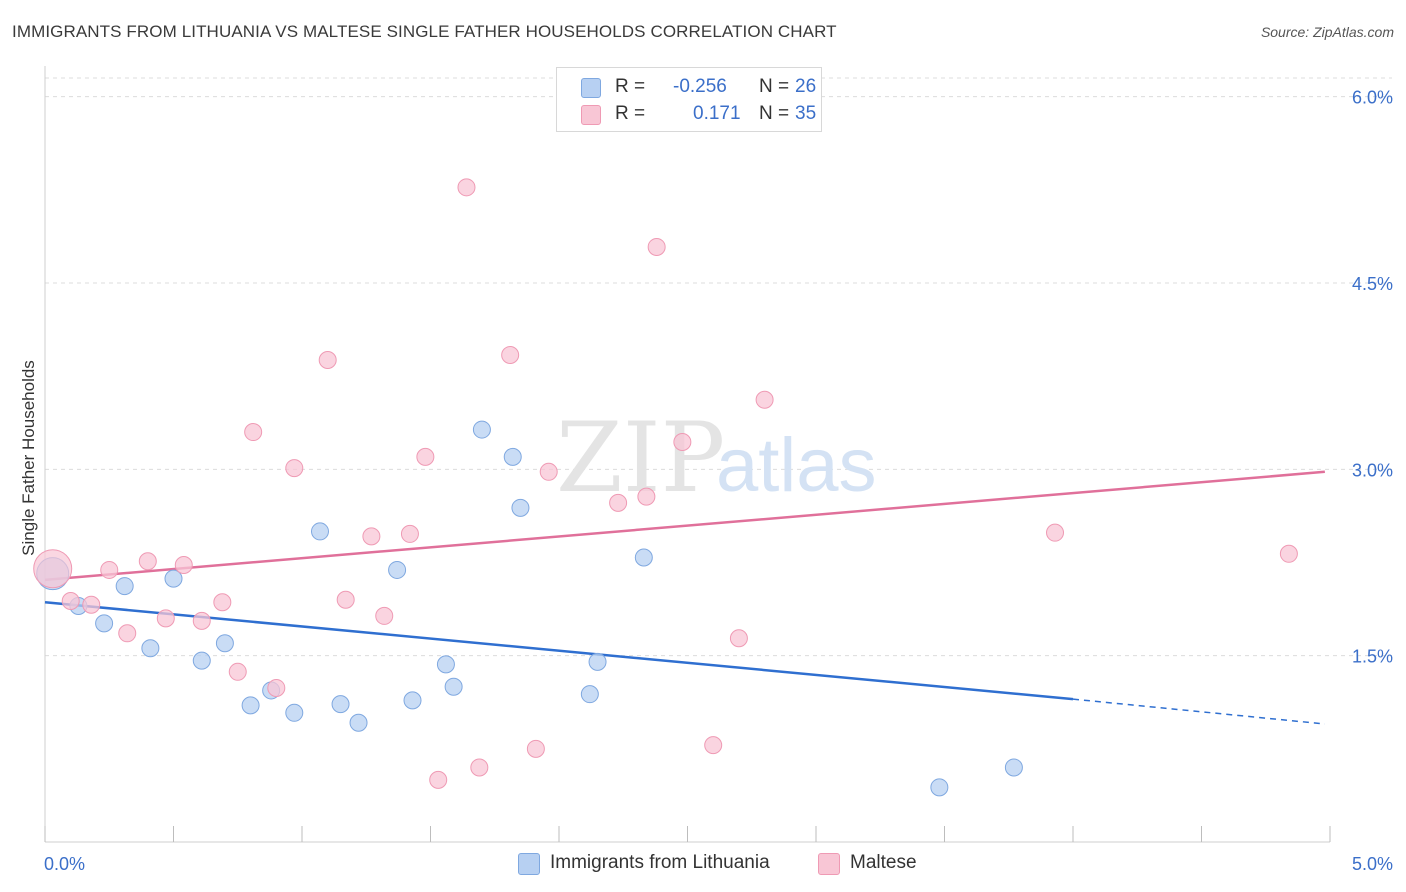 The height and width of the screenshot is (892, 1406). What do you see at coordinates (28, 458) in the screenshot?
I see `y-axis-label: Single Father Households` at bounding box center [28, 458].